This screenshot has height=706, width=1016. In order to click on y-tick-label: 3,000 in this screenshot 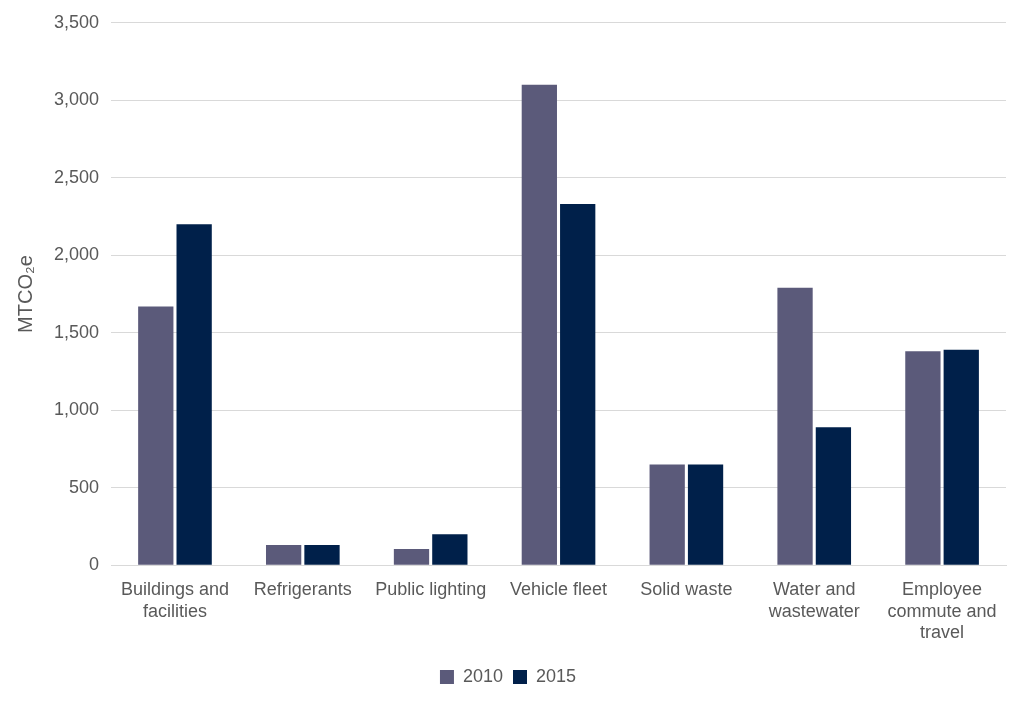, I will do `click(77, 99)`.